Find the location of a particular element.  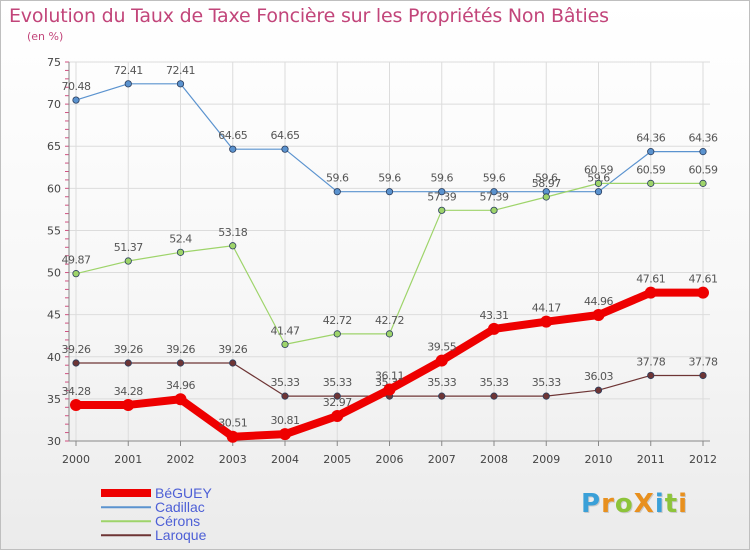

data-label: 34.96 is located at coordinates (180, 385).